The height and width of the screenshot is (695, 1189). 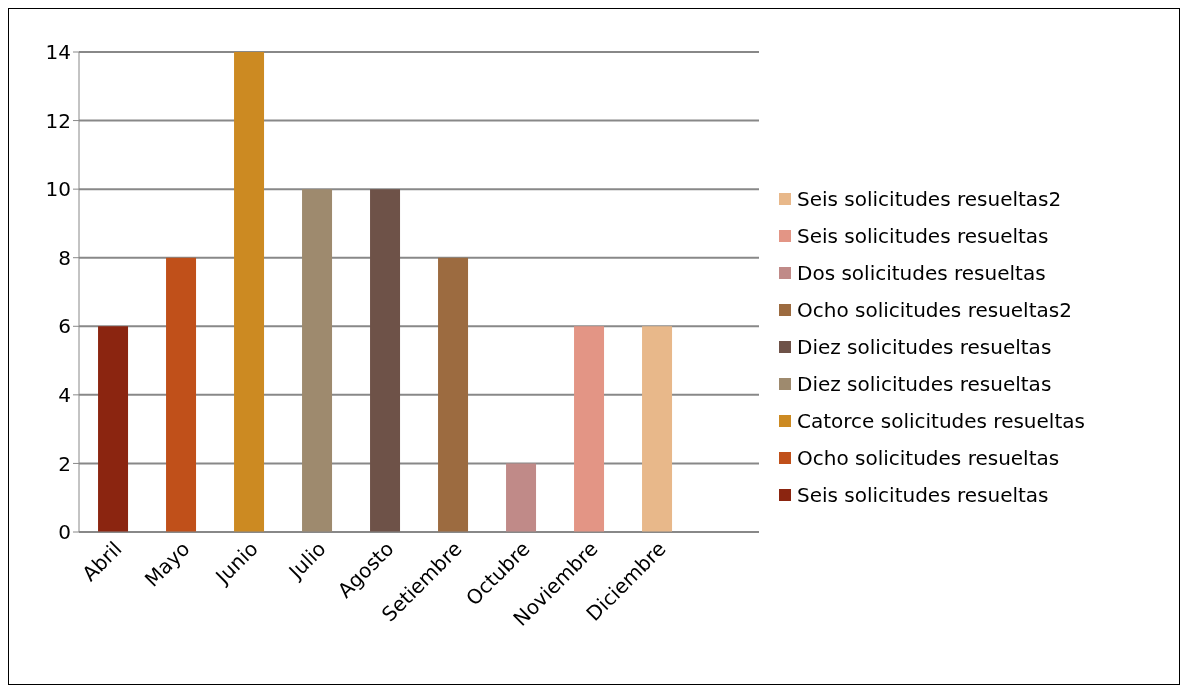 I want to click on y-tick-label: 14, so click(x=58, y=51).